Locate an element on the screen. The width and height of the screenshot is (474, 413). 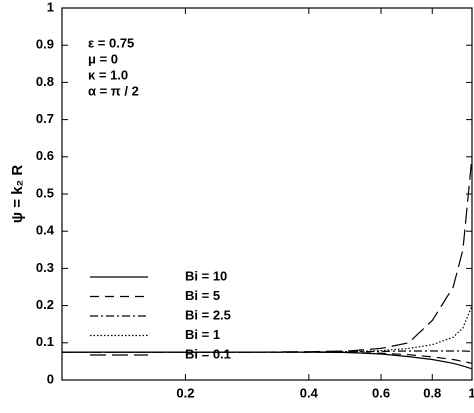
y-tick-label: 0.8 is located at coordinates (45, 81).